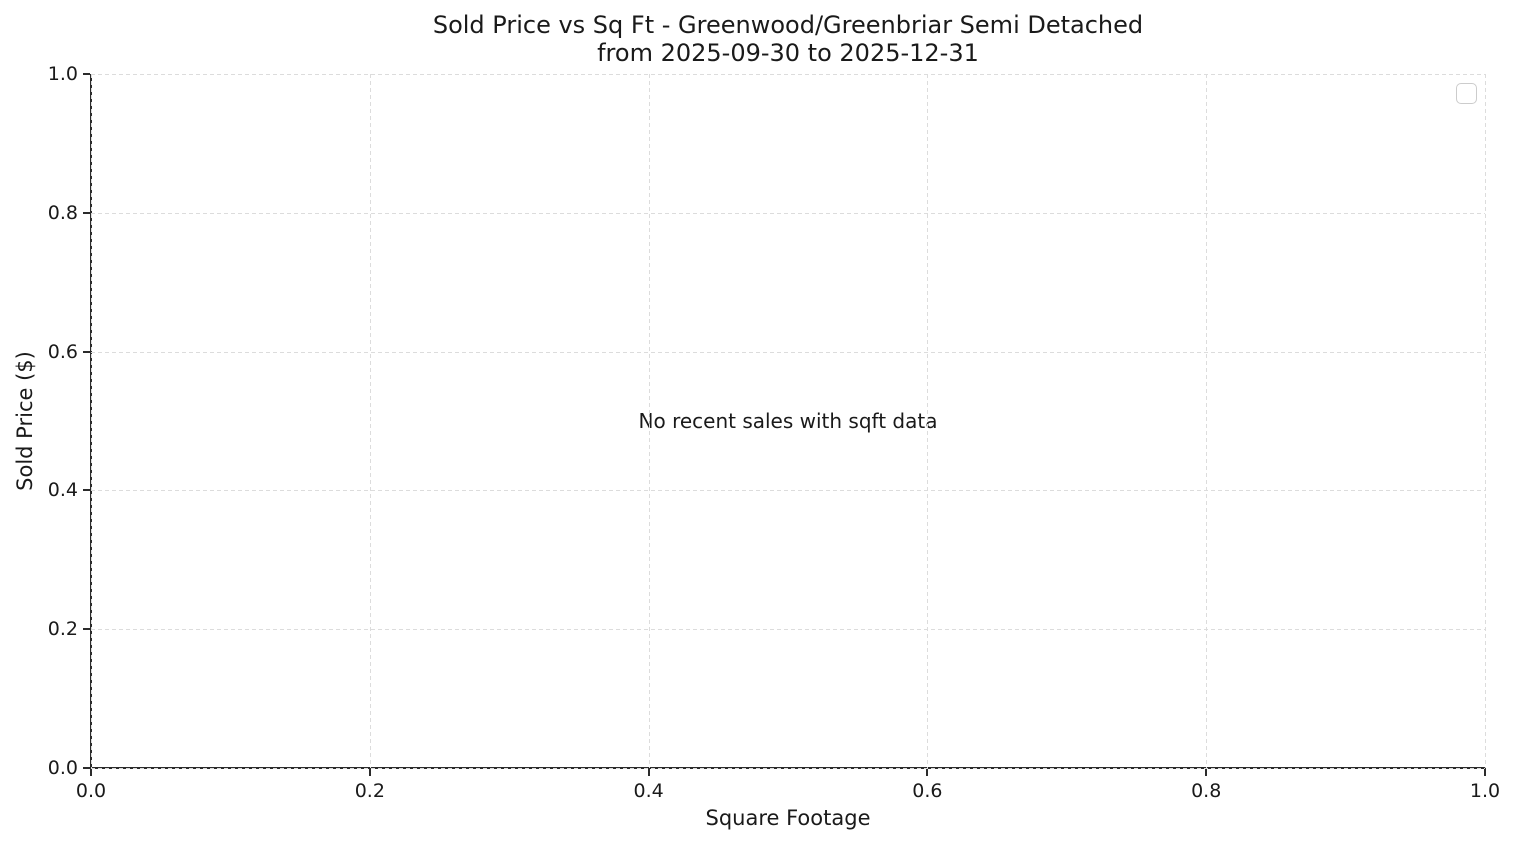  Describe the element at coordinates (62, 74) in the screenshot. I see `y-tick-label: 1.0` at that location.